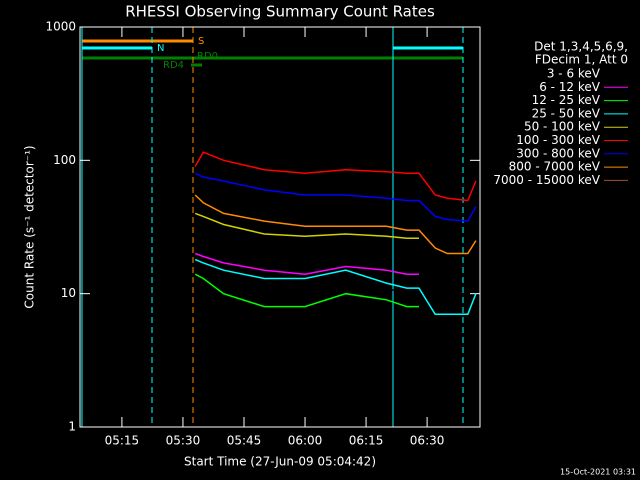 This screenshot has height=480, width=640. I want to click on x-axis-label: Start Time (27-Jun-09 05:04:42), so click(280, 462).